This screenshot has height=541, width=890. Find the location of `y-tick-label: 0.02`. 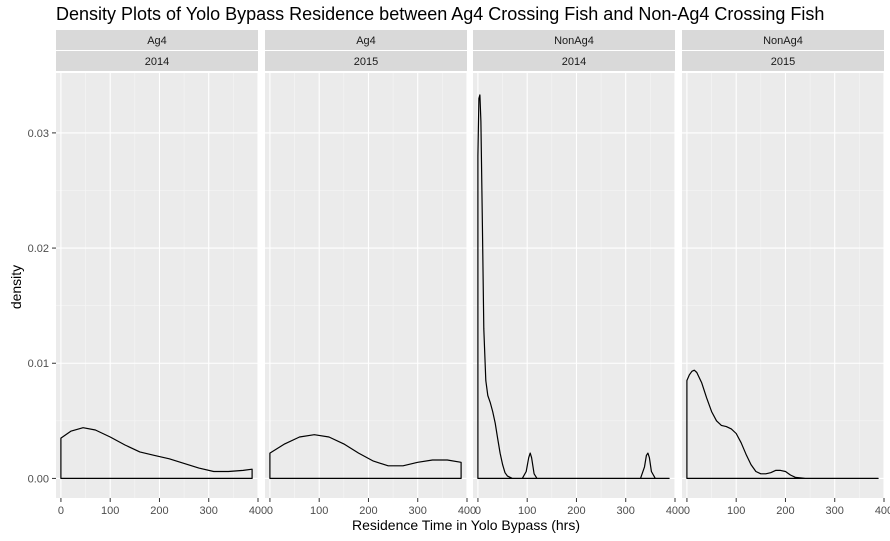

y-tick-label: 0.02 is located at coordinates (38, 249).